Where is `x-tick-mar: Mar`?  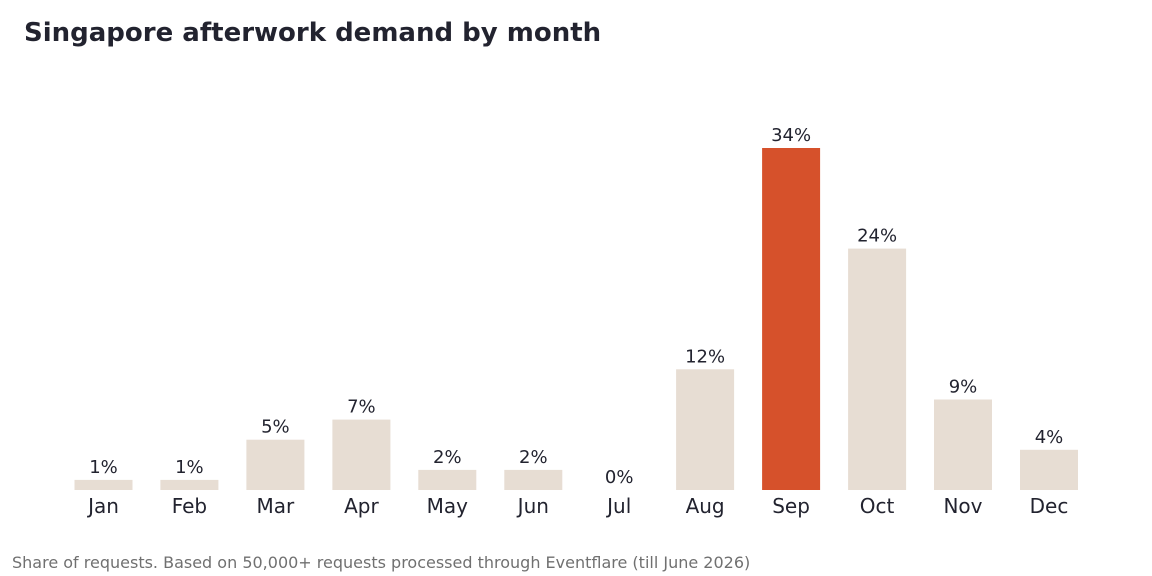 x-tick-mar: Mar is located at coordinates (276, 506).